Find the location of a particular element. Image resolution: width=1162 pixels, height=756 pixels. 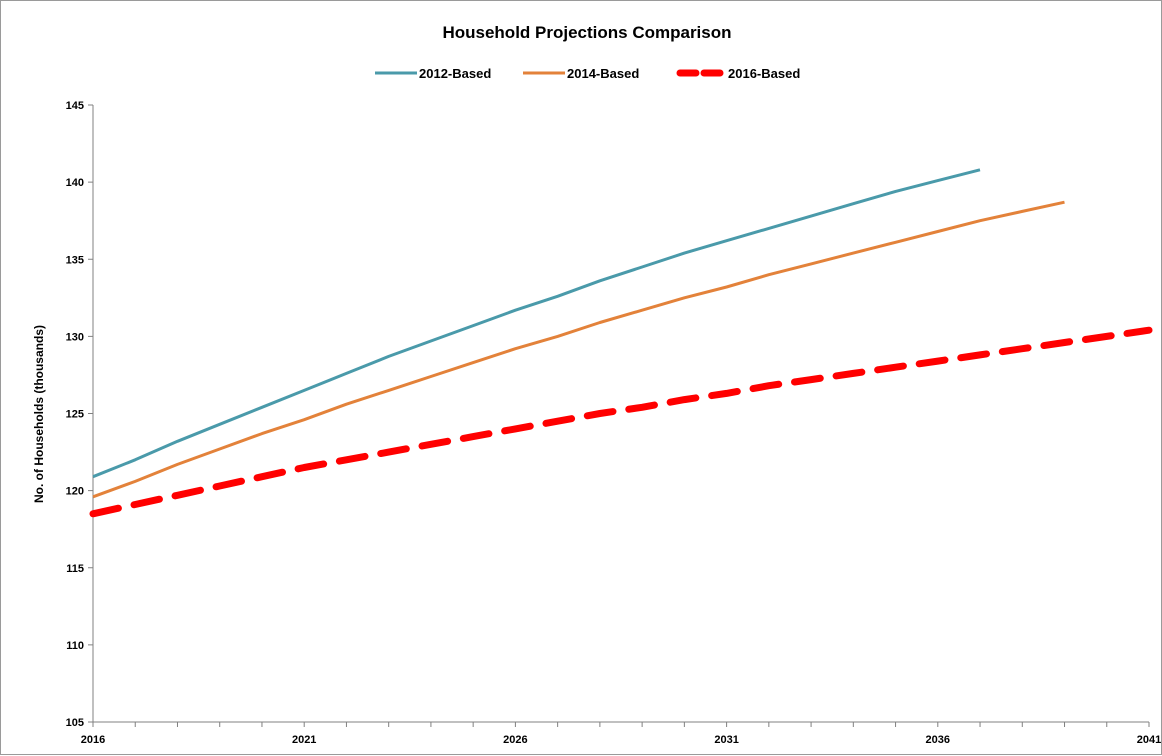

chart-title: Household Projections Comparison is located at coordinates (586, 32).